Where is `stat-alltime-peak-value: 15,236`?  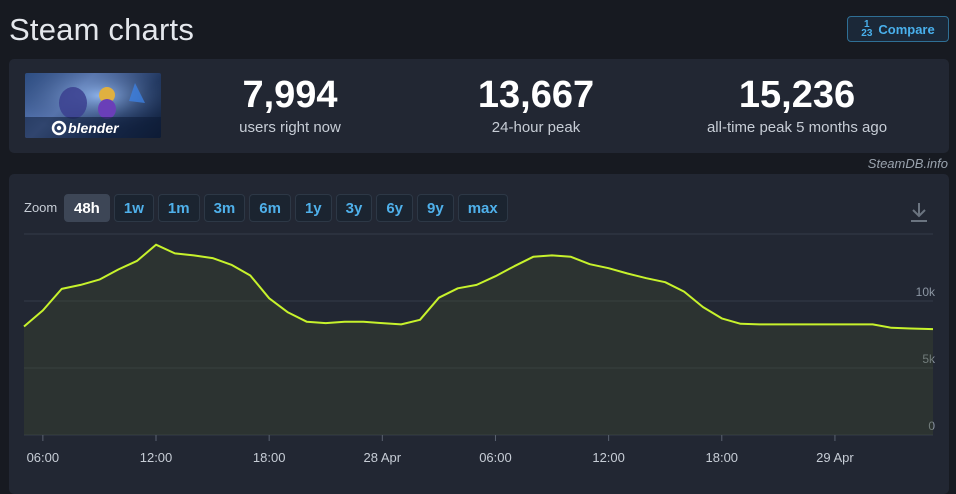
stat-alltime-peak-value: 15,236 is located at coordinates (797, 95).